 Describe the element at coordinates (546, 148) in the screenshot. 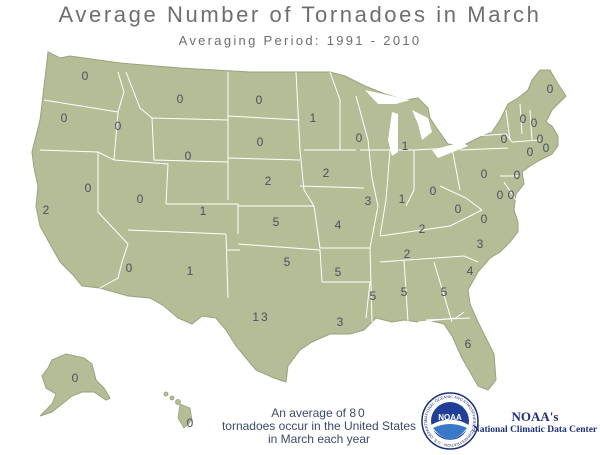

I see `state-value-ri: 0` at that location.